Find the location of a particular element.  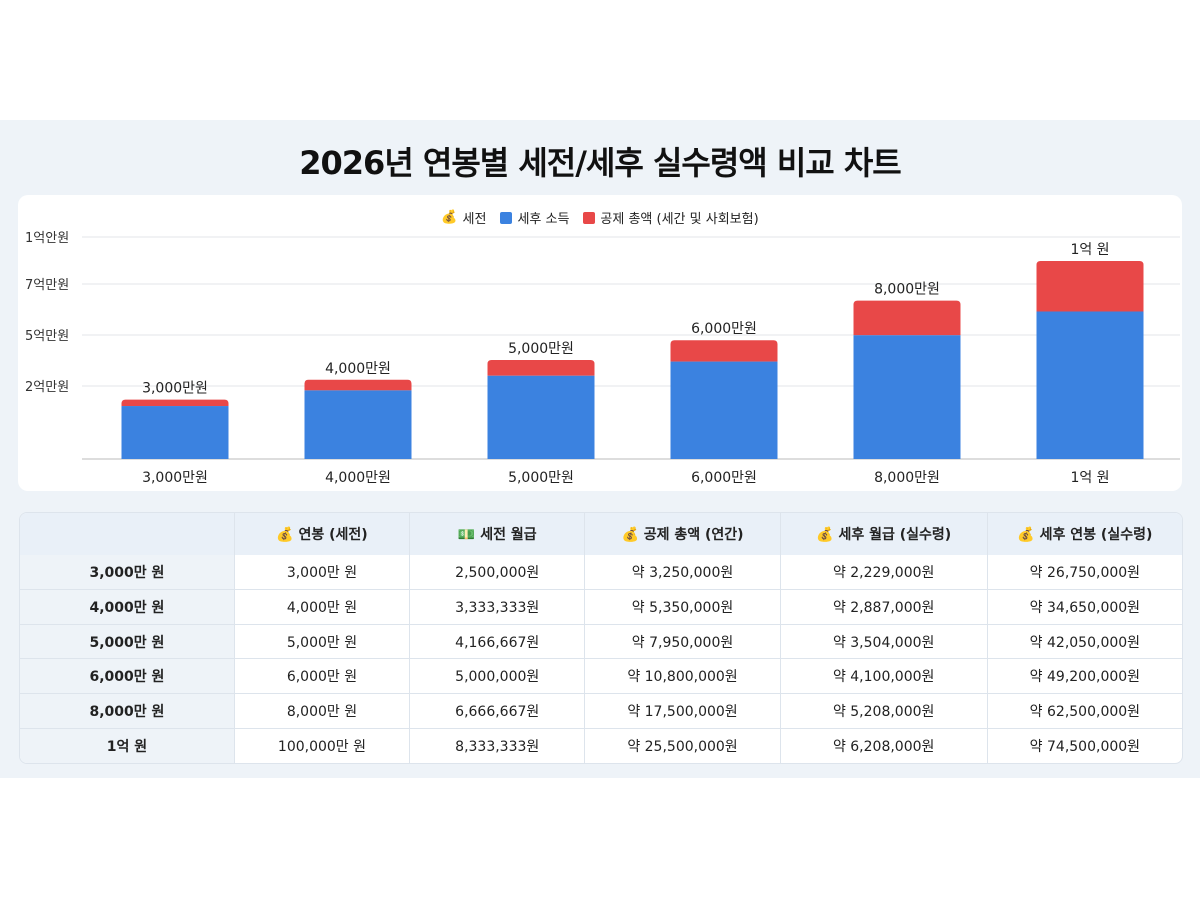

table-cell: 4,166,667원 is located at coordinates (497, 641).